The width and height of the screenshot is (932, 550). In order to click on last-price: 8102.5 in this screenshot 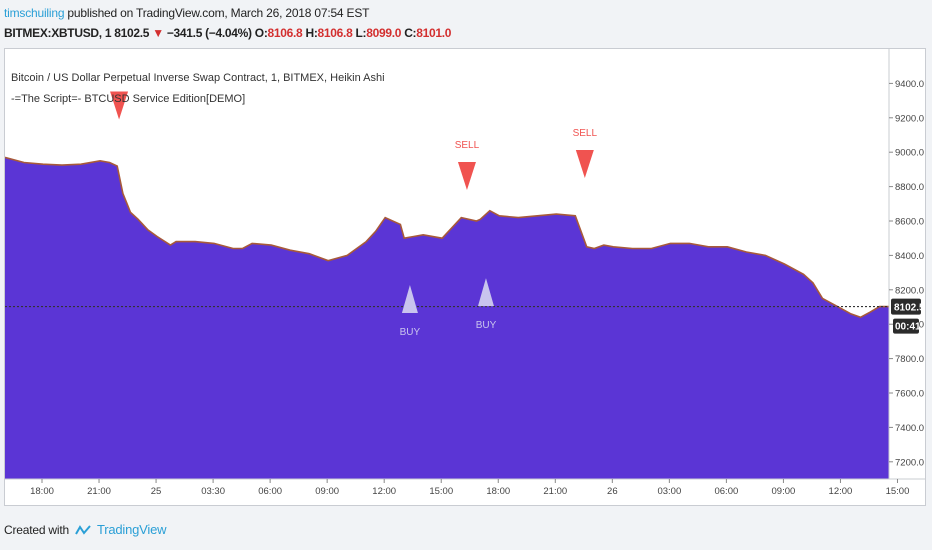, I will do `click(132, 33)`.